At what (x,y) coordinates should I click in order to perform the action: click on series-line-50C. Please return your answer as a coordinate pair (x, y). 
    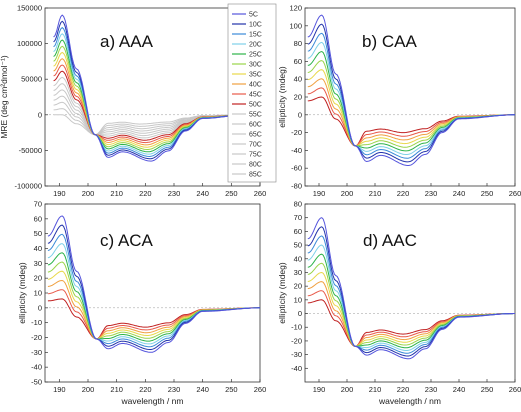
    Looking at the image, I should click on (411, 323).